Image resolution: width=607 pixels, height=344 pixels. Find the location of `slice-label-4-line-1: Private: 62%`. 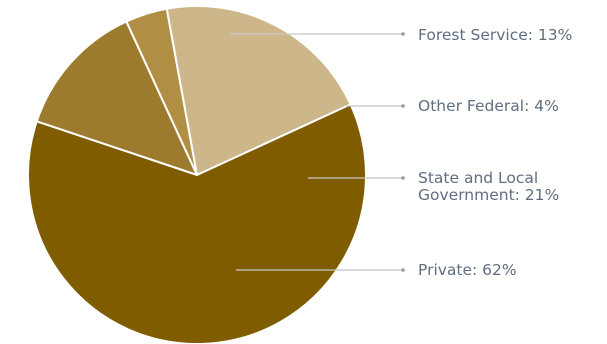

slice-label-4-line-1: Private: 62% is located at coordinates (467, 270).